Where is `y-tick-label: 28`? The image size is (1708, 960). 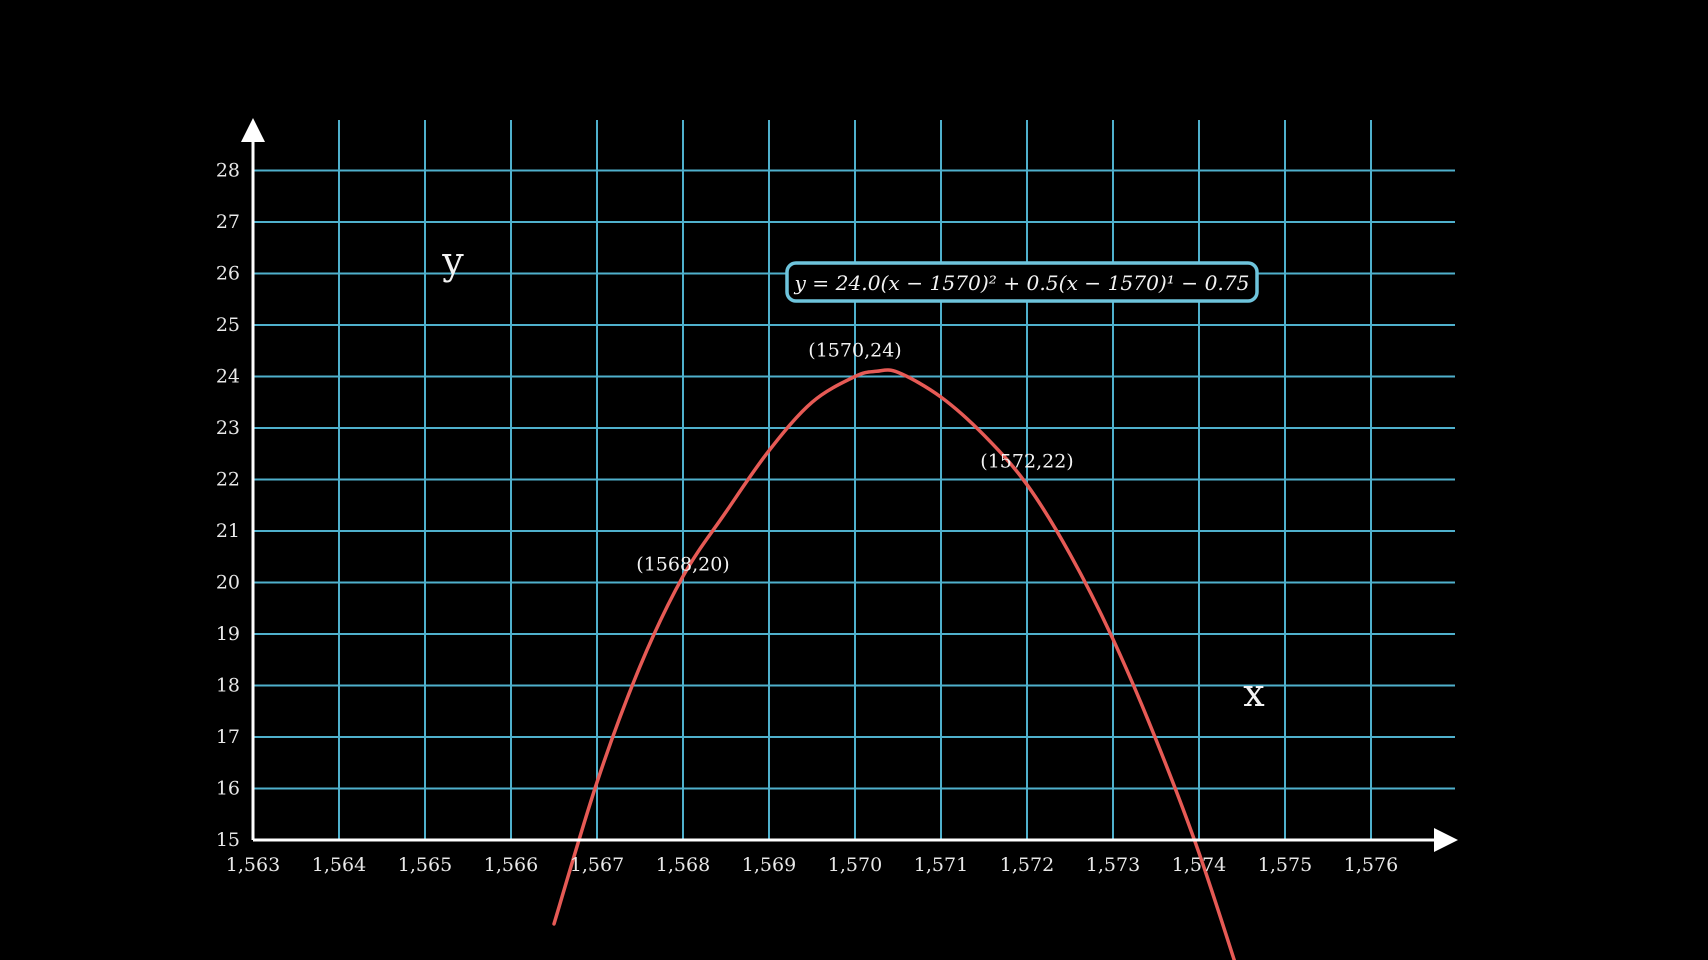
y-tick-label: 28 is located at coordinates (228, 171).